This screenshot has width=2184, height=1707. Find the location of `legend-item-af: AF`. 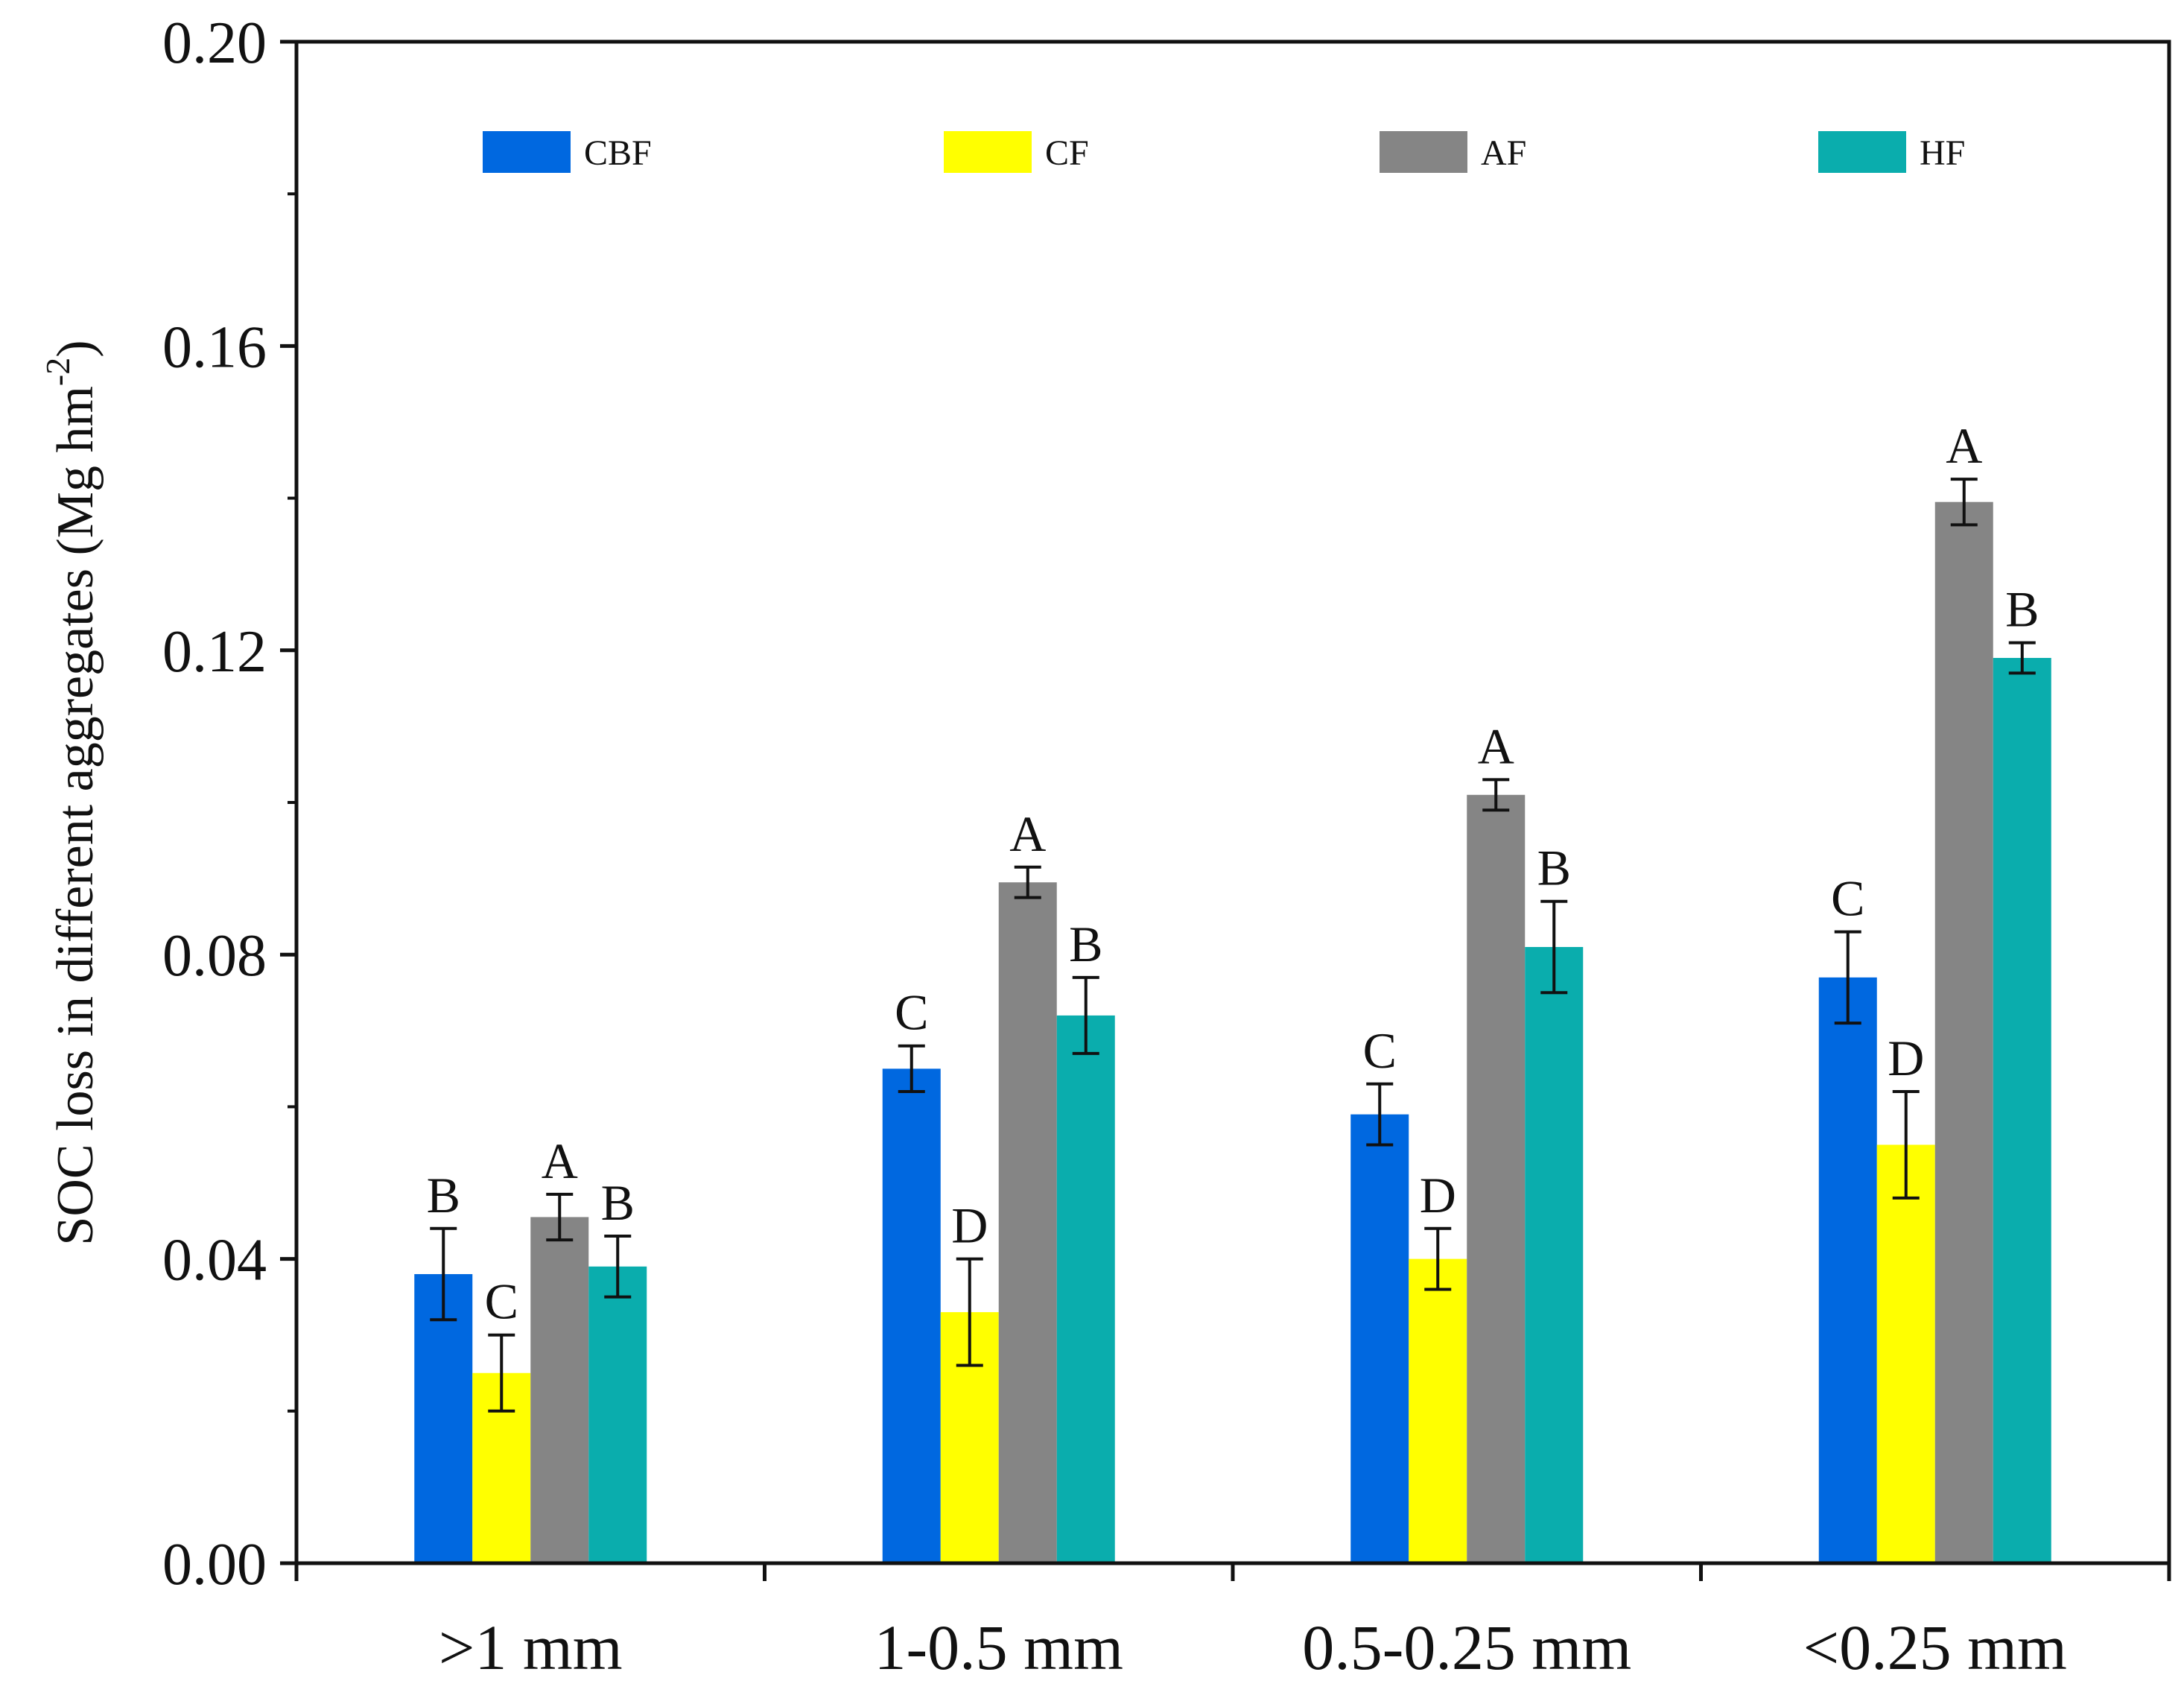

legend-item-af: AF is located at coordinates (1453, 152).